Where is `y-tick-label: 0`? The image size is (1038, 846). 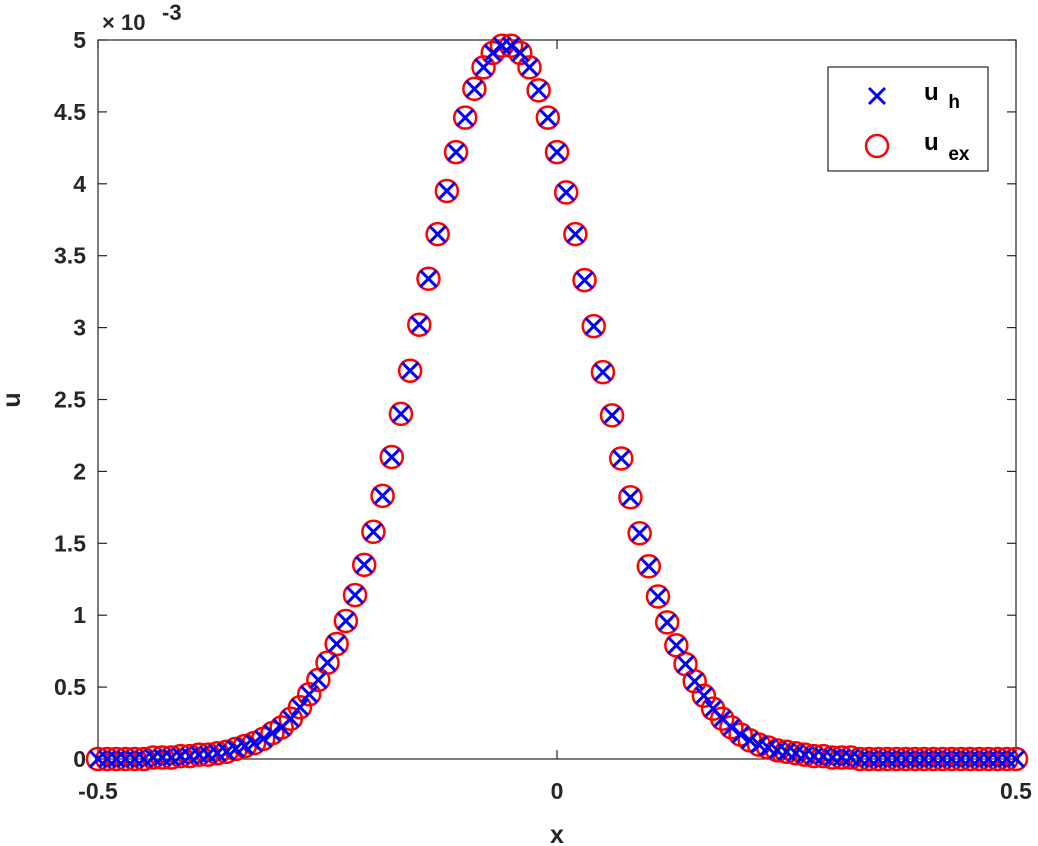
y-tick-label: 0 is located at coordinates (79, 759).